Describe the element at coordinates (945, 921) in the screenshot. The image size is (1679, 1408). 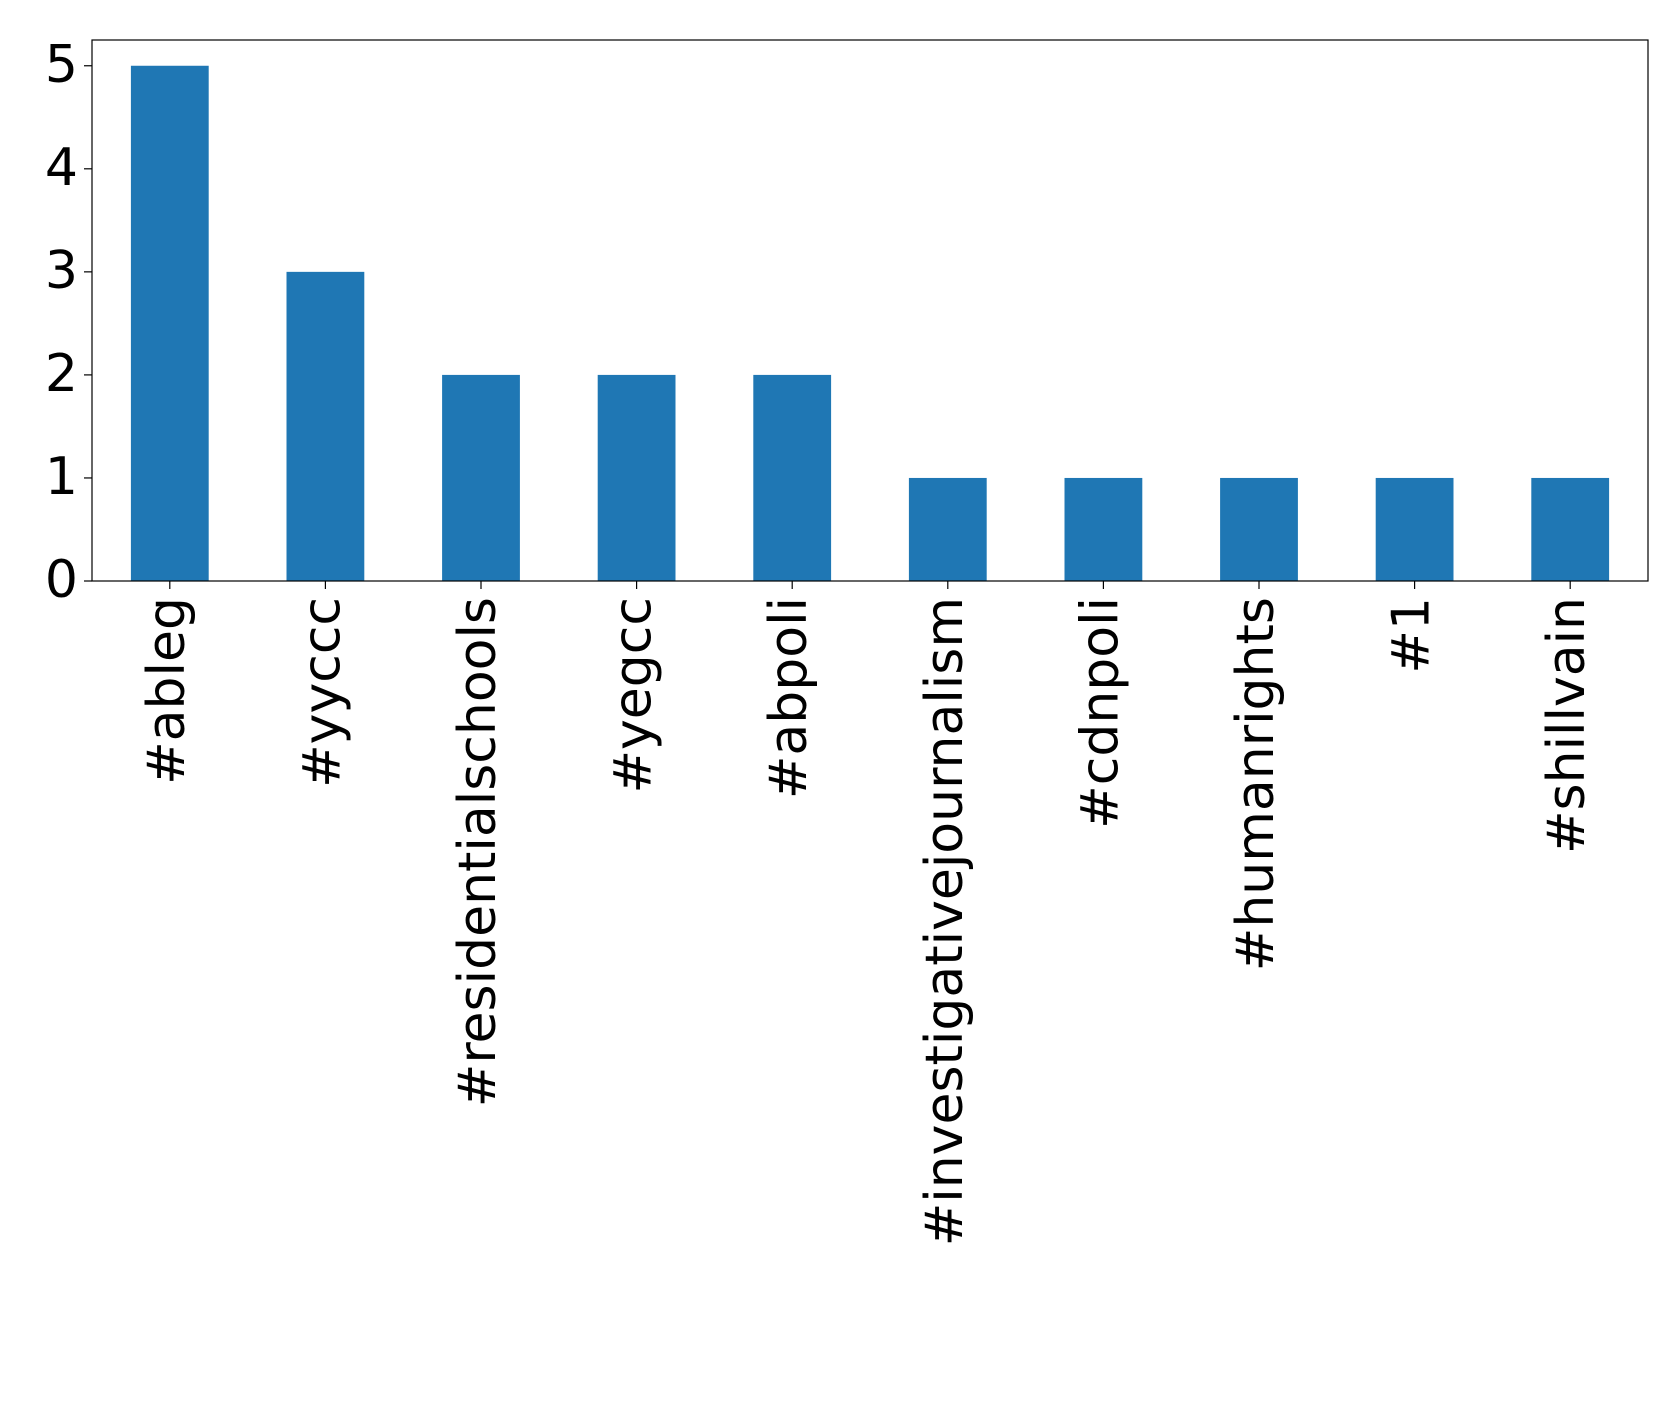
I see `x-tick-label: #investigativejournalism` at that location.